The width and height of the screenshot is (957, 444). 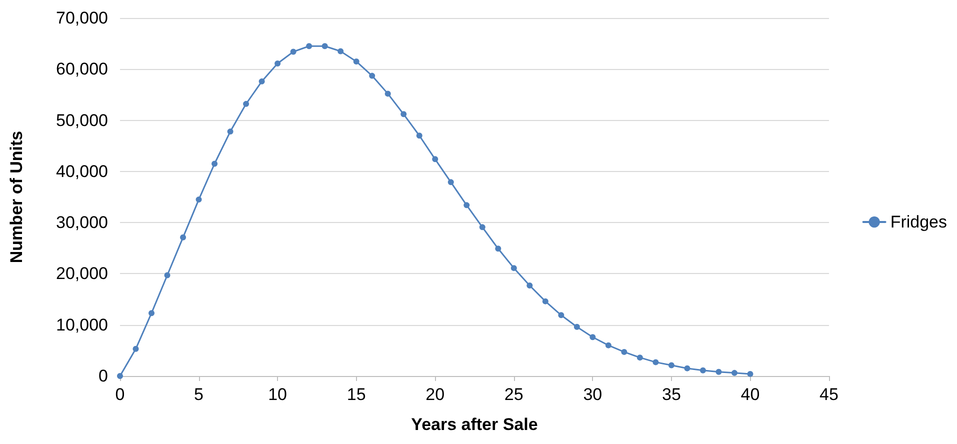 I want to click on x-tick-label: 25, so click(x=514, y=394).